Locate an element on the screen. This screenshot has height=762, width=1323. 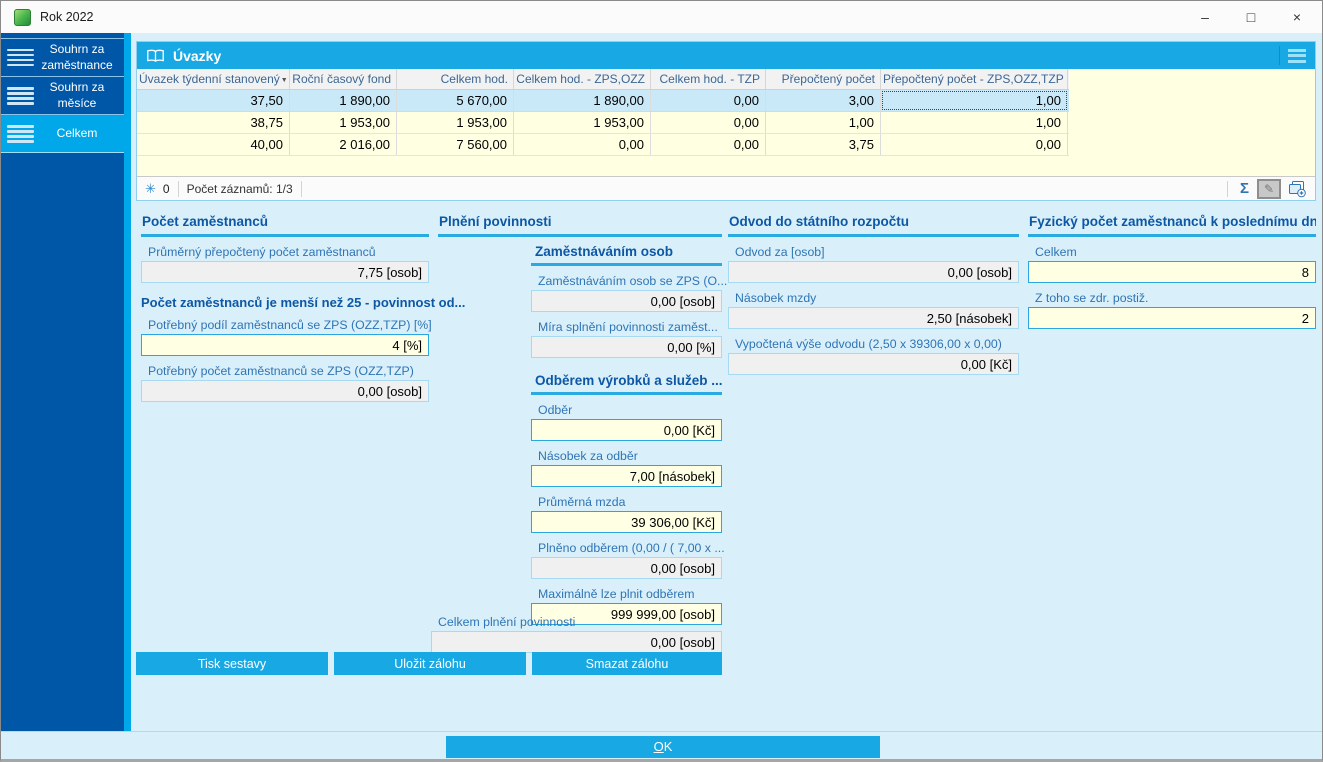
book-icon is located at coordinates (155, 56).